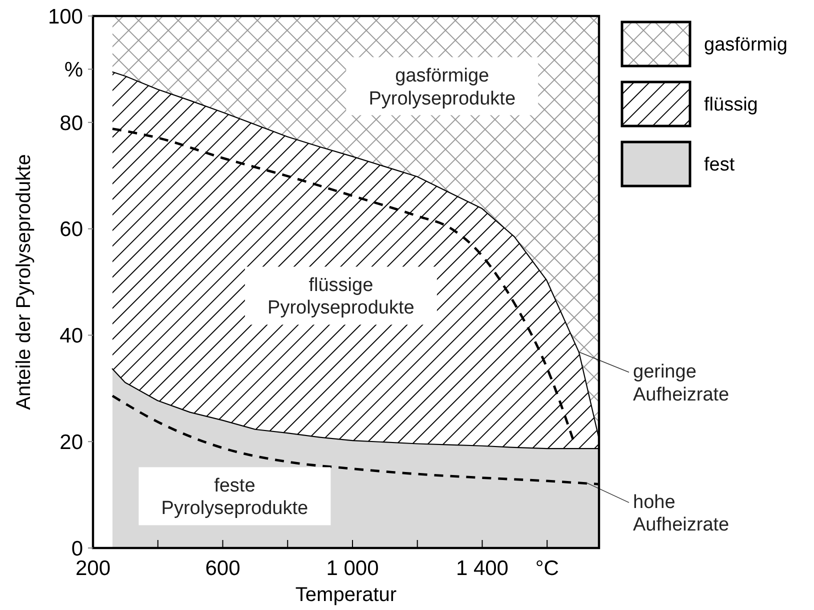 The image size is (814, 610). Describe the element at coordinates (681, 514) in the screenshot. I see `annotation: hohe Aufheizrate` at that location.